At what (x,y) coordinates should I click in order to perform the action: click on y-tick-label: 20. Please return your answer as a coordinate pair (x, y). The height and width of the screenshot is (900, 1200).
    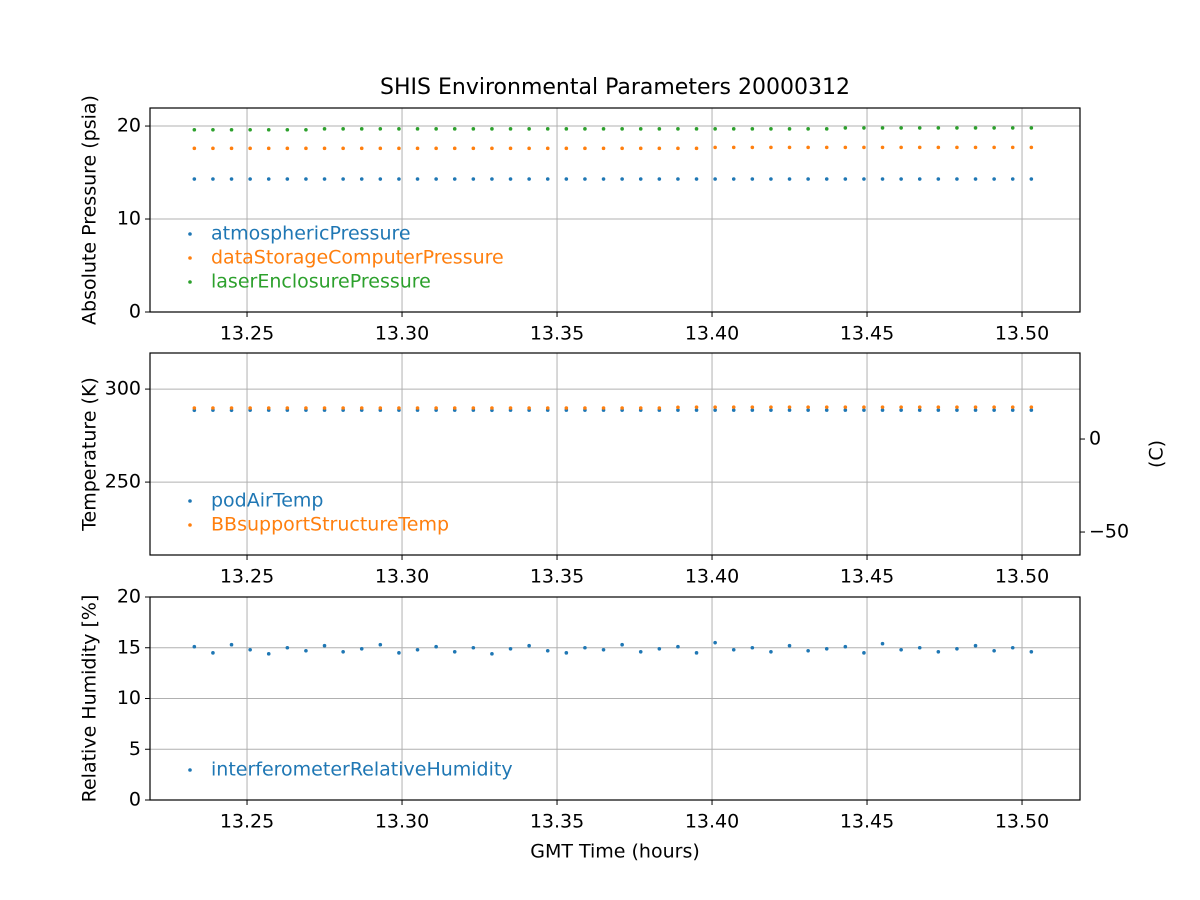
    Looking at the image, I should click on (129, 126).